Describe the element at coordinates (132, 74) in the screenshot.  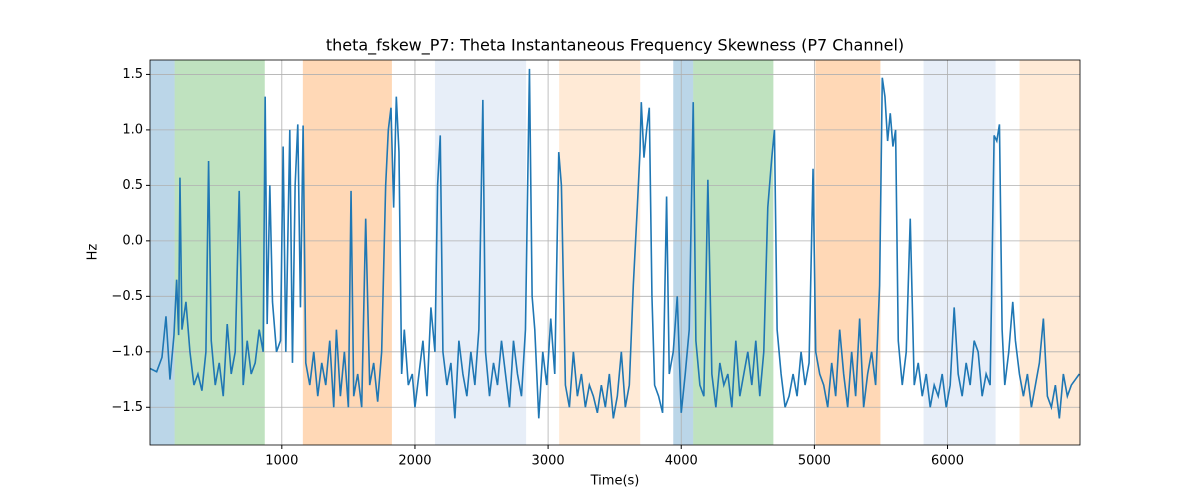
I see `y-tick-label: 1.5` at that location.